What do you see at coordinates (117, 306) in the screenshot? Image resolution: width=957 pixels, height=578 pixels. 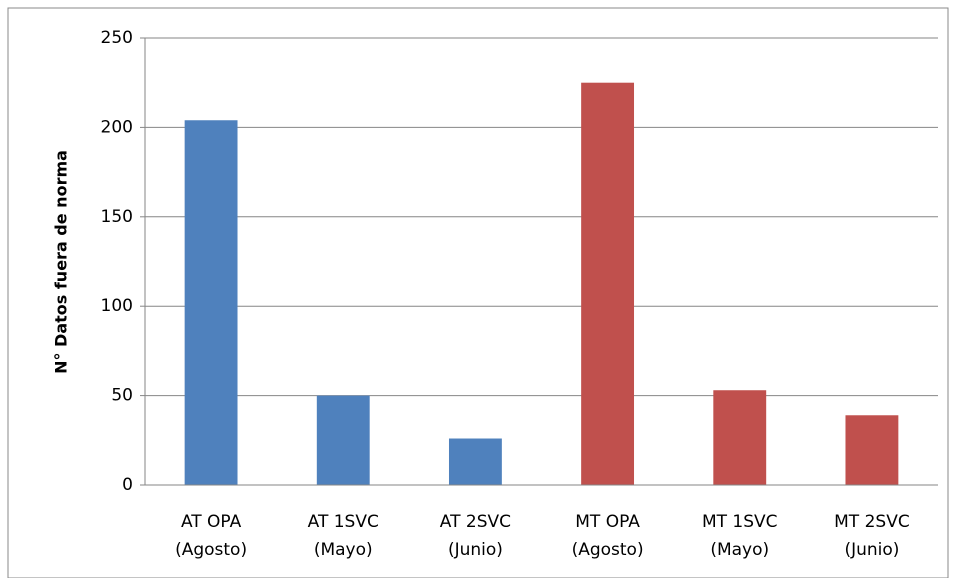 I see `y-tick-label: 100` at bounding box center [117, 306].